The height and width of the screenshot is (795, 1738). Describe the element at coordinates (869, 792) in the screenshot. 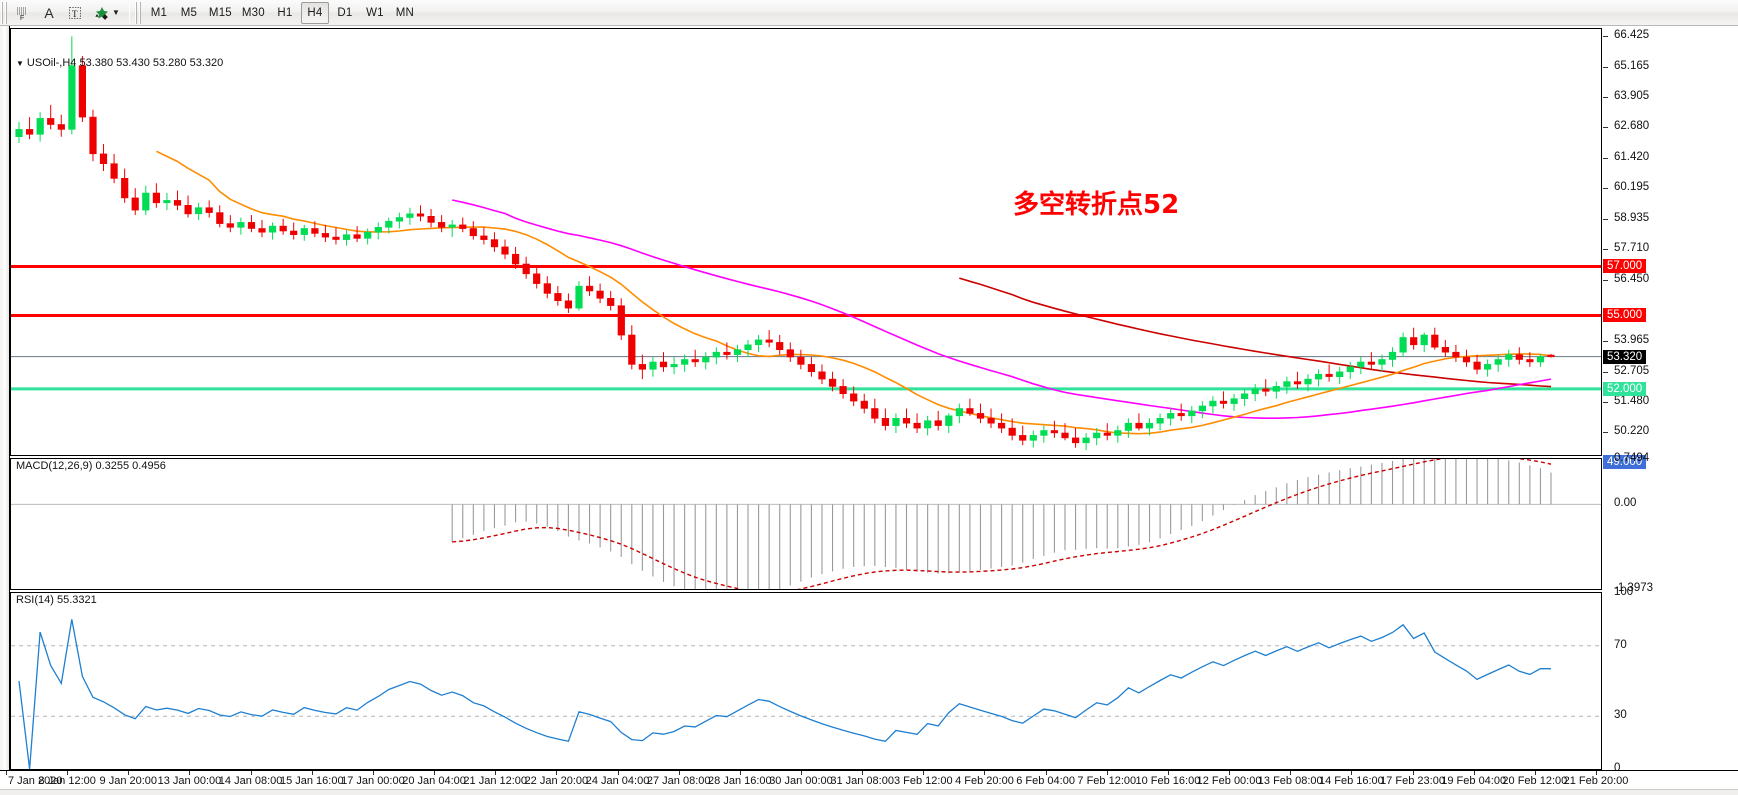

I see `status-bar` at that location.